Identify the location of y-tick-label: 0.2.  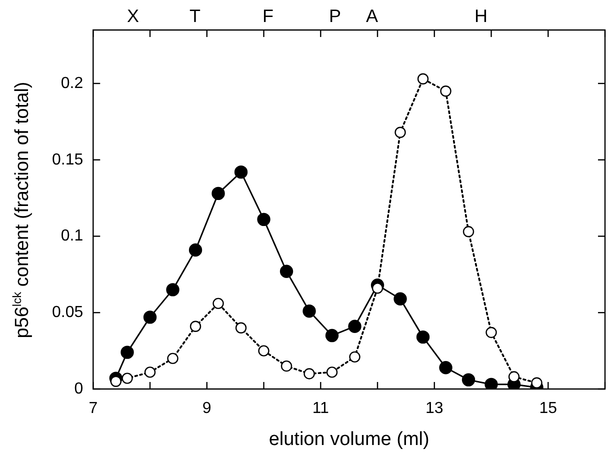
(72, 83).